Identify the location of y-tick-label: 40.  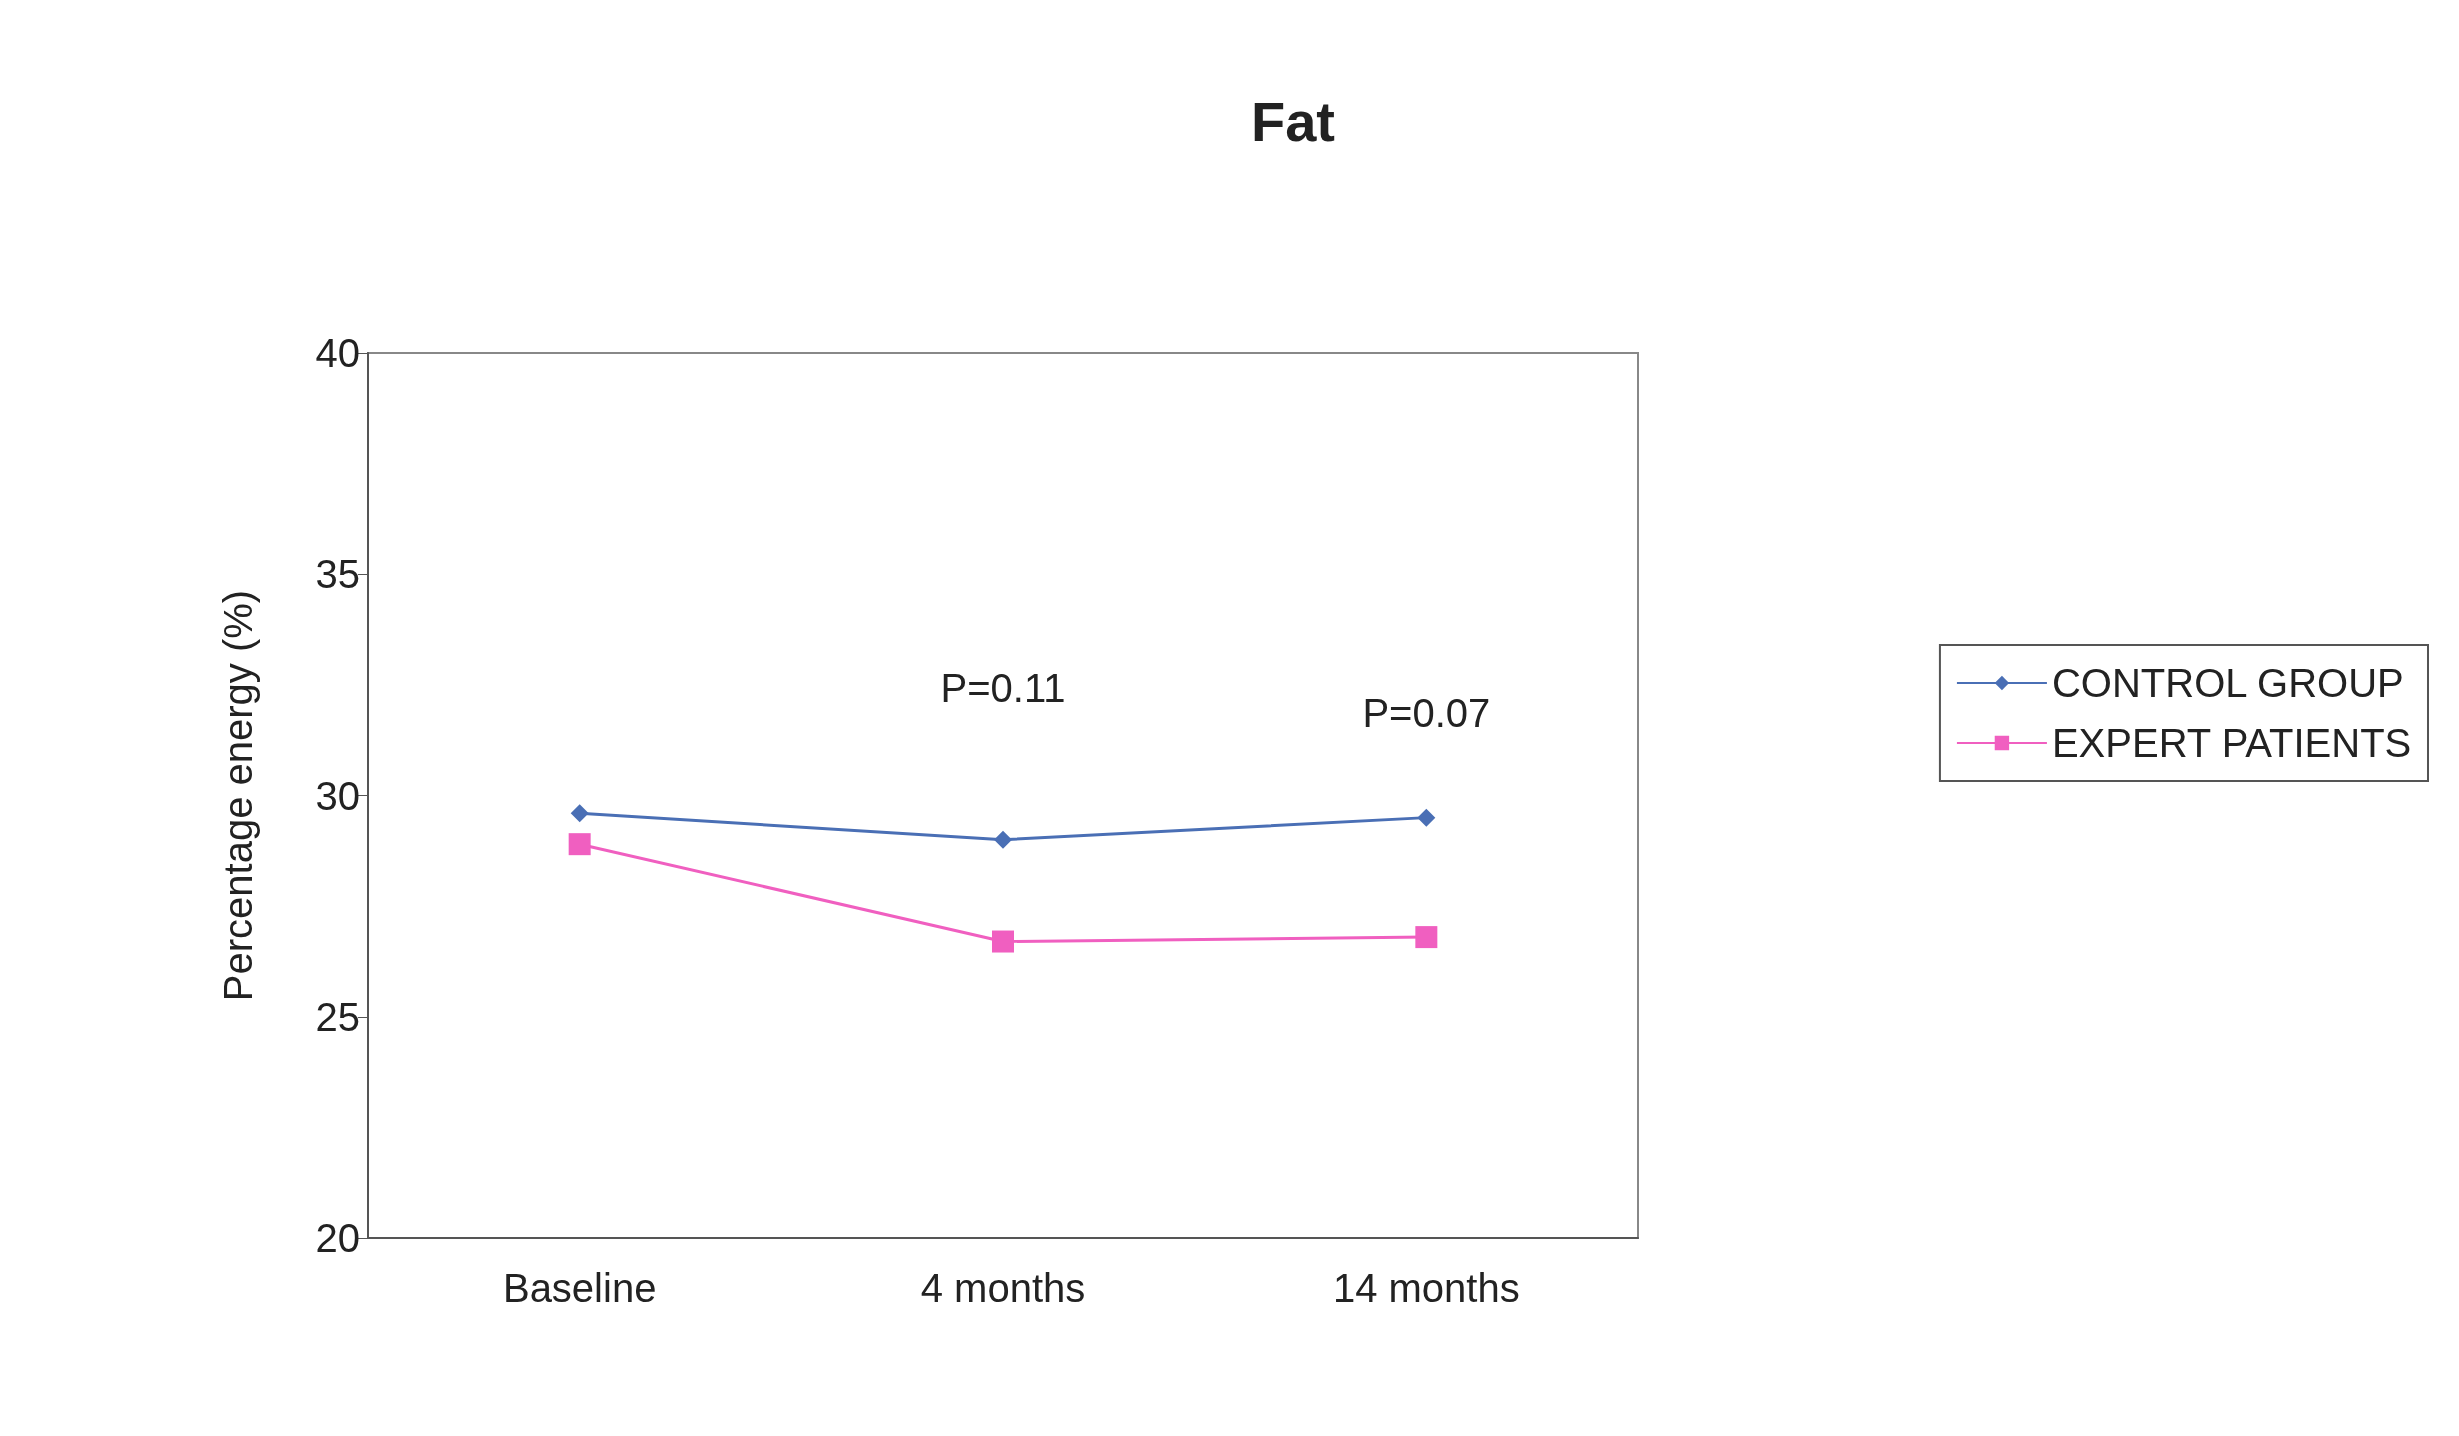
(337, 353).